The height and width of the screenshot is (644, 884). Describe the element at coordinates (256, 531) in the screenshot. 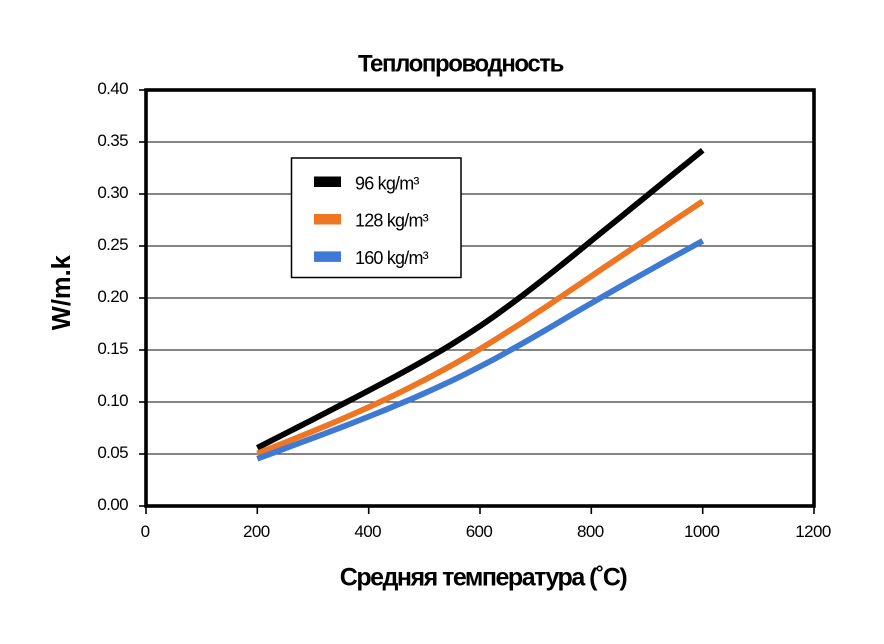

I see `svg-text: 200` at that location.